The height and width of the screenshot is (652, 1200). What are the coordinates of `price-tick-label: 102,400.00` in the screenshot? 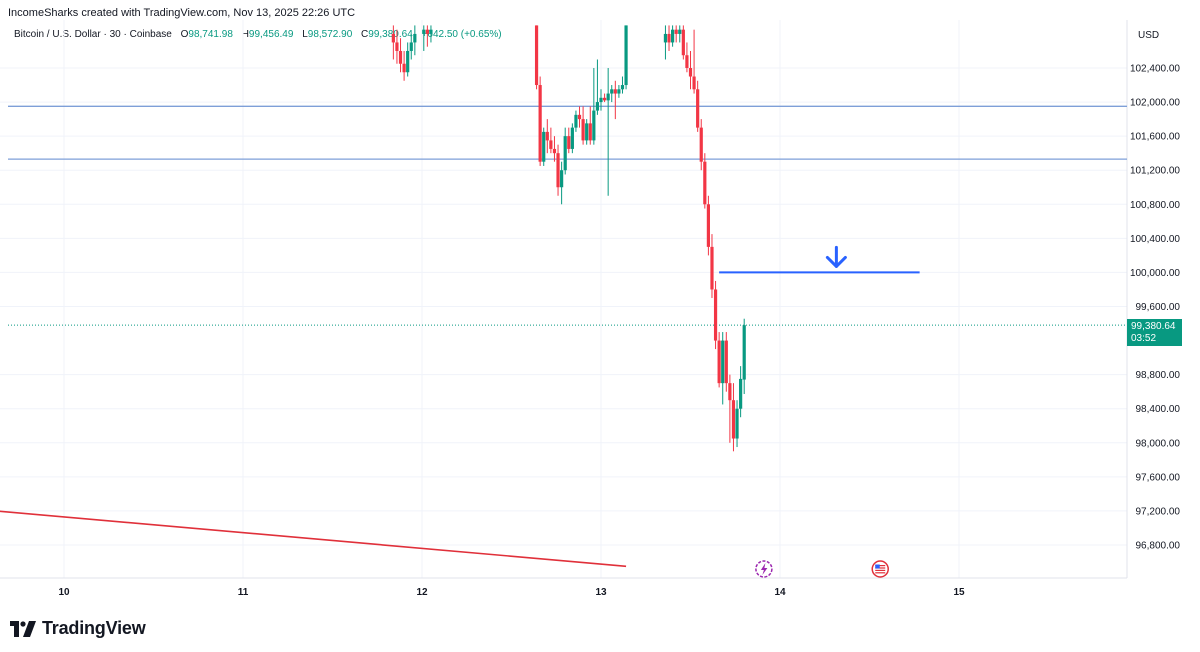 It's located at (1155, 69).